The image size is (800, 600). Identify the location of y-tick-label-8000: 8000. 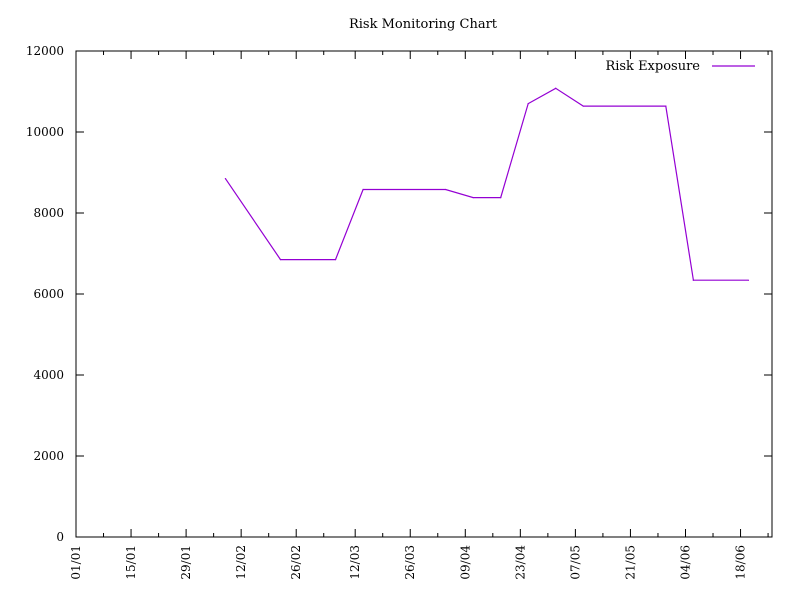
(48, 213).